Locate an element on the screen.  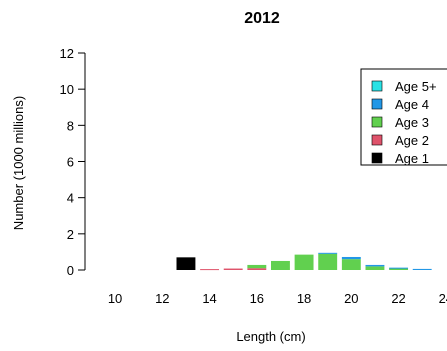
x-tick-label: 20 is located at coordinates (351, 298).